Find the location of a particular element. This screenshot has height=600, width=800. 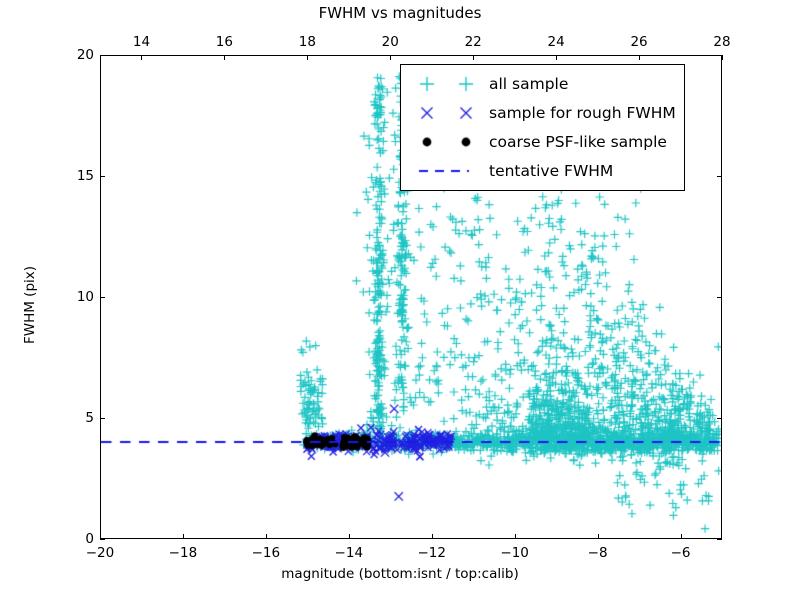

x-tick-label-top: 28 is located at coordinates (722, 42).